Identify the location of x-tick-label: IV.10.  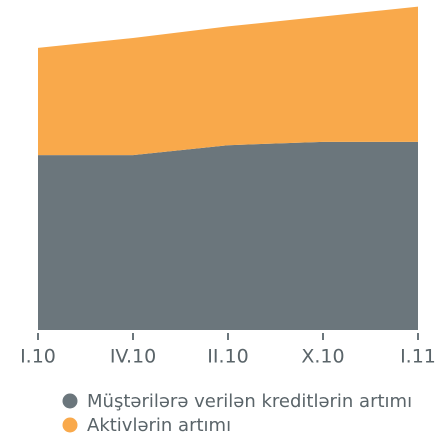
(133, 357).